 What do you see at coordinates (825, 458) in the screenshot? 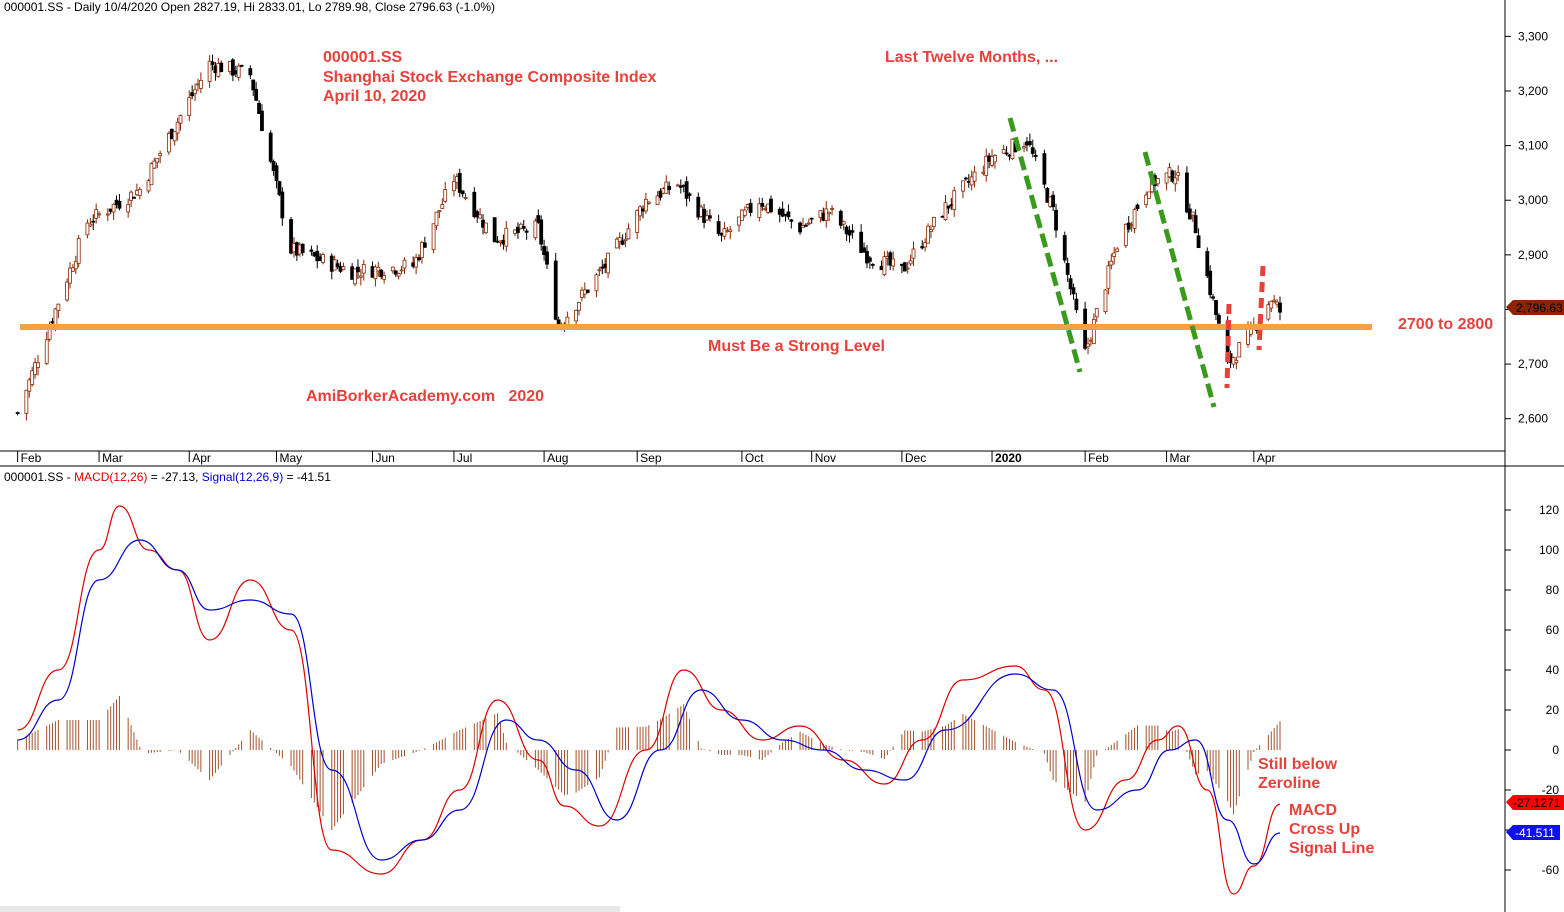
I see `month-label: Nov` at bounding box center [825, 458].